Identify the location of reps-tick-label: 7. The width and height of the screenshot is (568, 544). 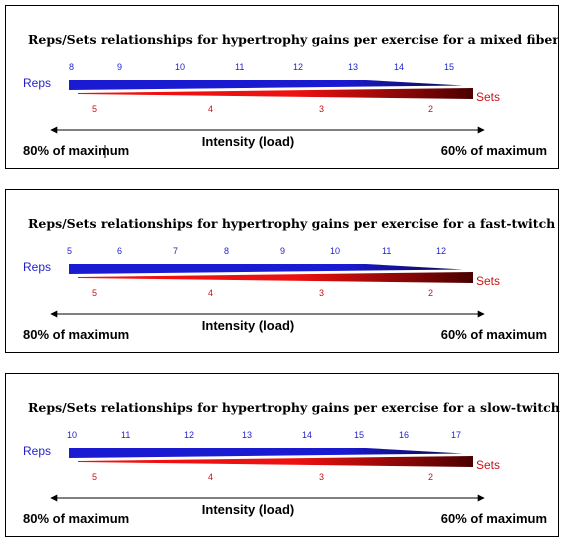
(175, 251).